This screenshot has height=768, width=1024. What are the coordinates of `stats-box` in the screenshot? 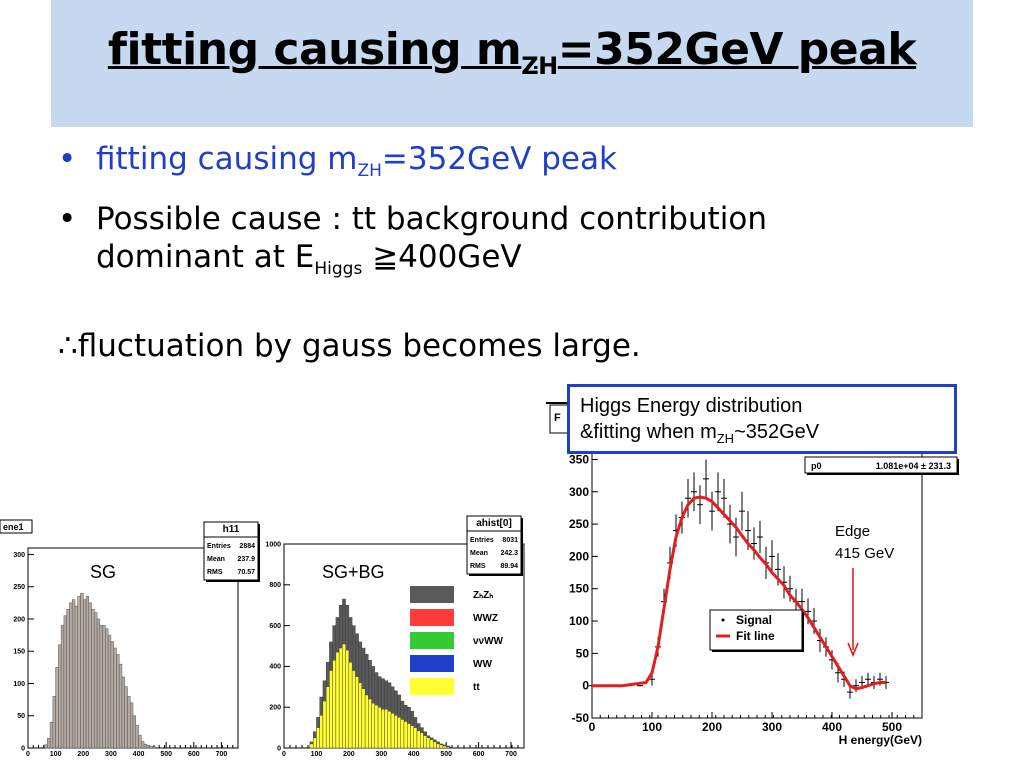 It's located at (881, 465).